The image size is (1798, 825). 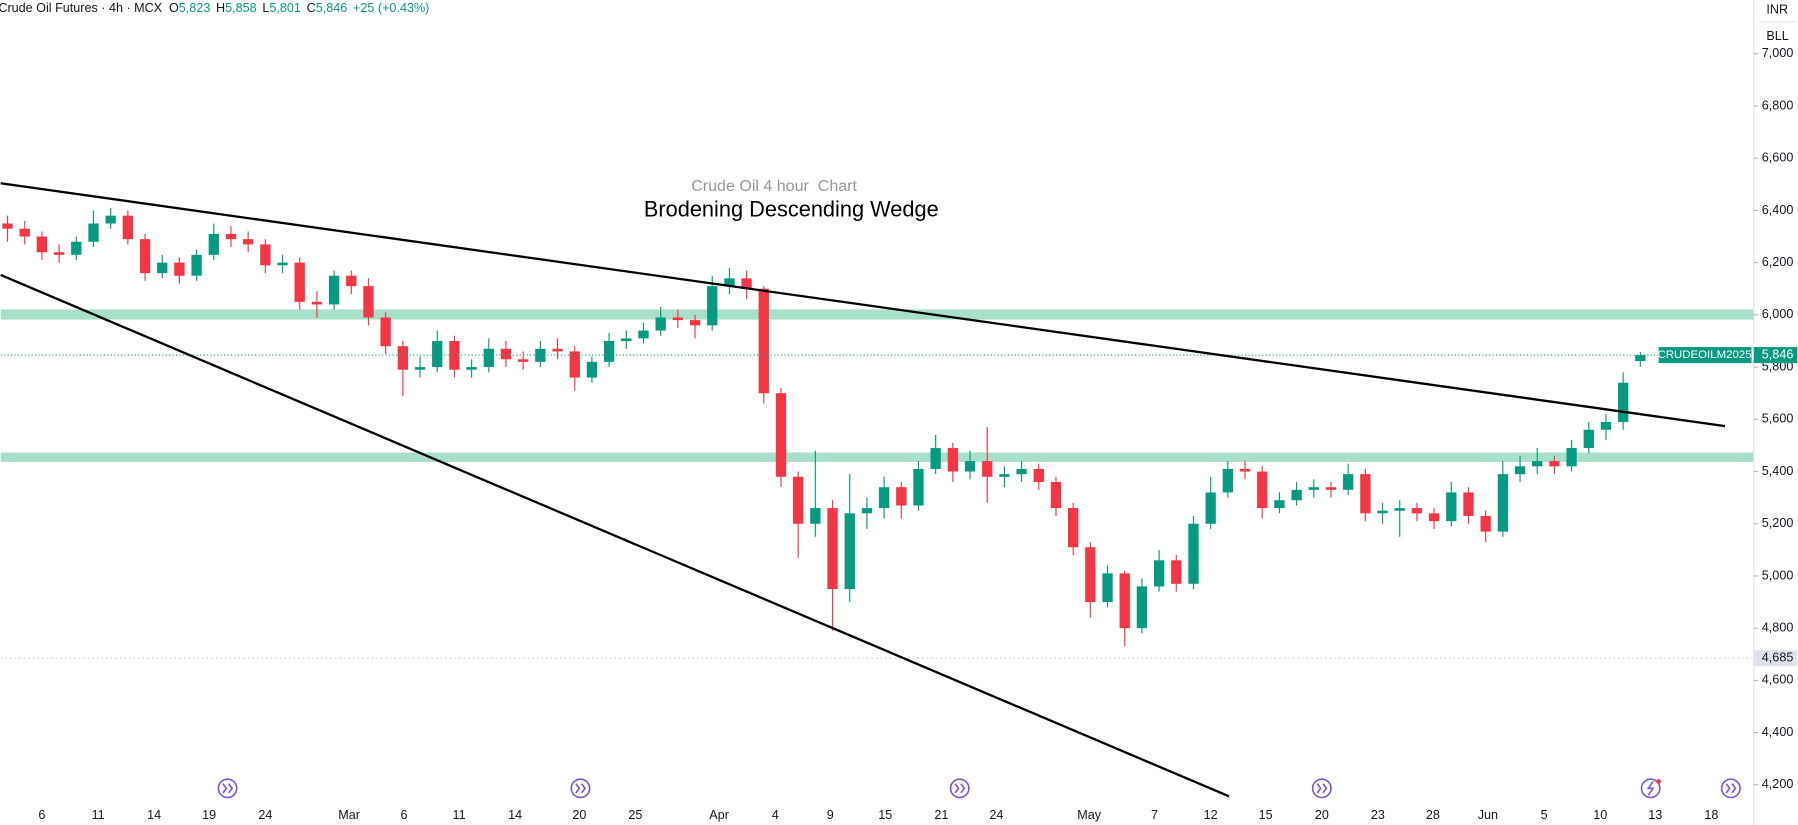 I want to click on x-tick-label: 9, so click(x=830, y=815).